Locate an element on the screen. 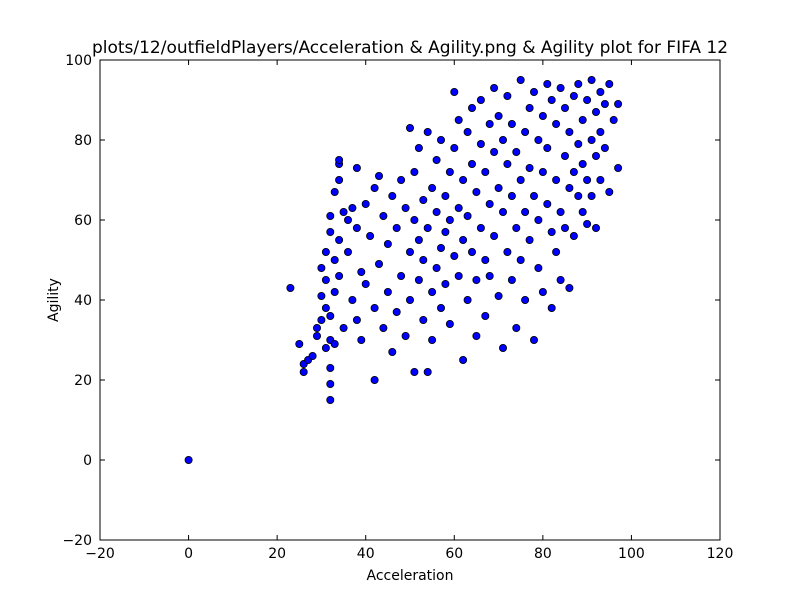 This screenshot has height=600, width=800. x-tick-label: 100 is located at coordinates (631, 554).